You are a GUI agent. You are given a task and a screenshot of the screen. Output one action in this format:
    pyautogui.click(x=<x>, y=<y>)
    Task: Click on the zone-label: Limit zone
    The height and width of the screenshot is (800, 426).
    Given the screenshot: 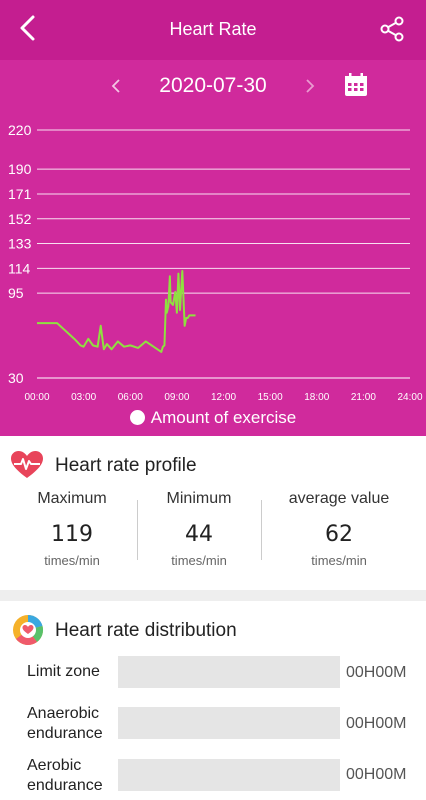 What is the action you would take?
    pyautogui.click(x=63, y=671)
    